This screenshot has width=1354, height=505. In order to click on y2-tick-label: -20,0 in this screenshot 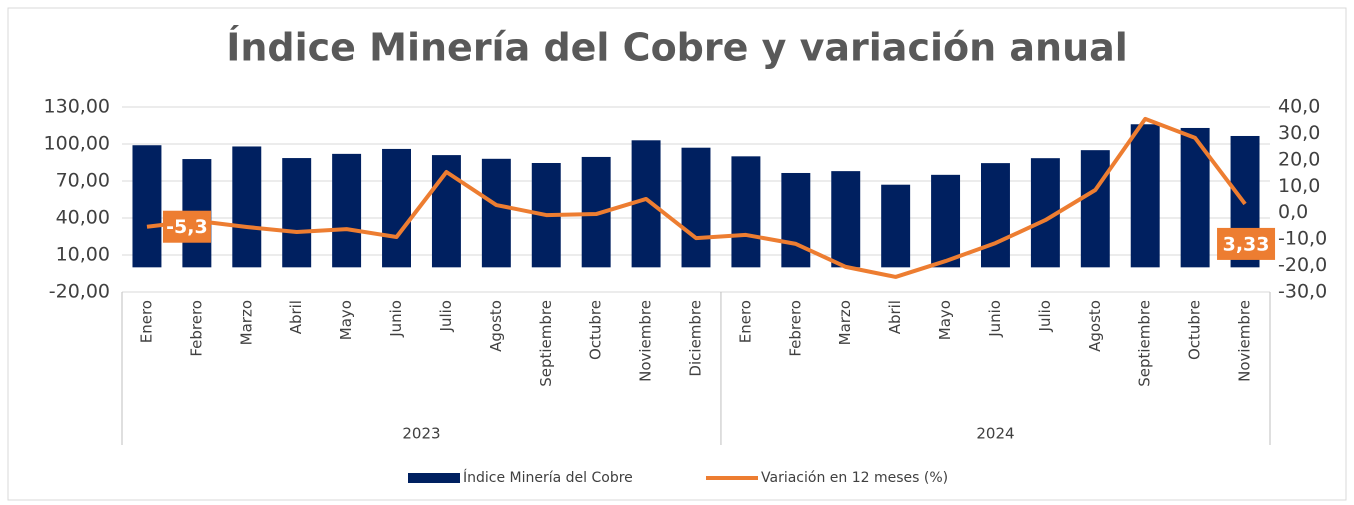, I will do `click(1302, 265)`.